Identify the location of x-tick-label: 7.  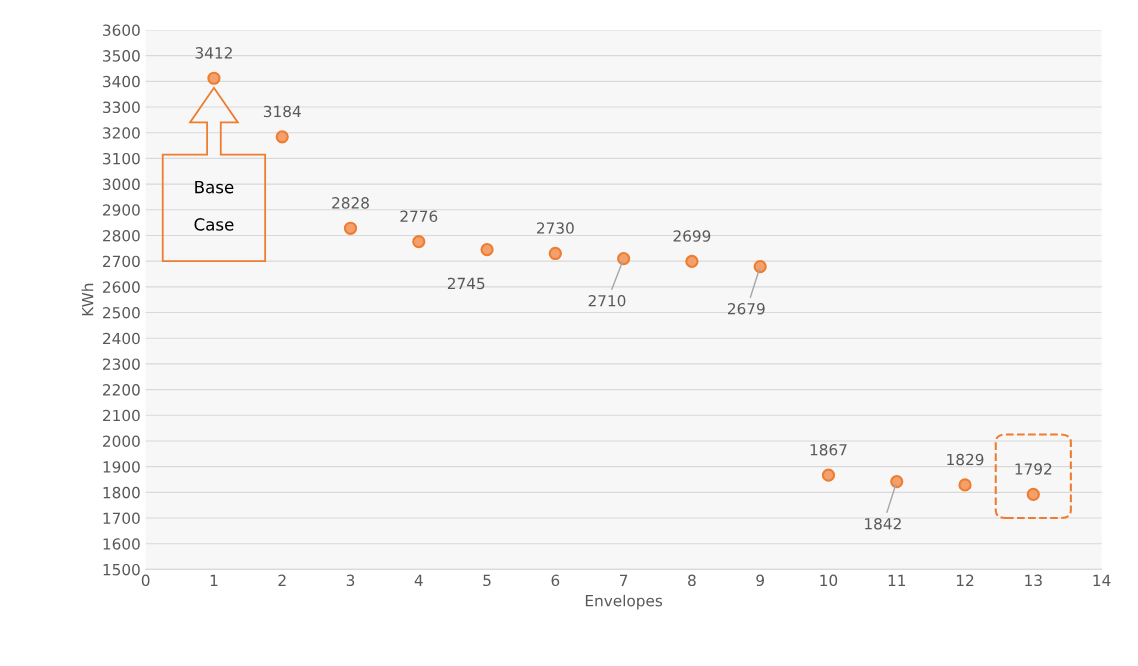
(624, 580).